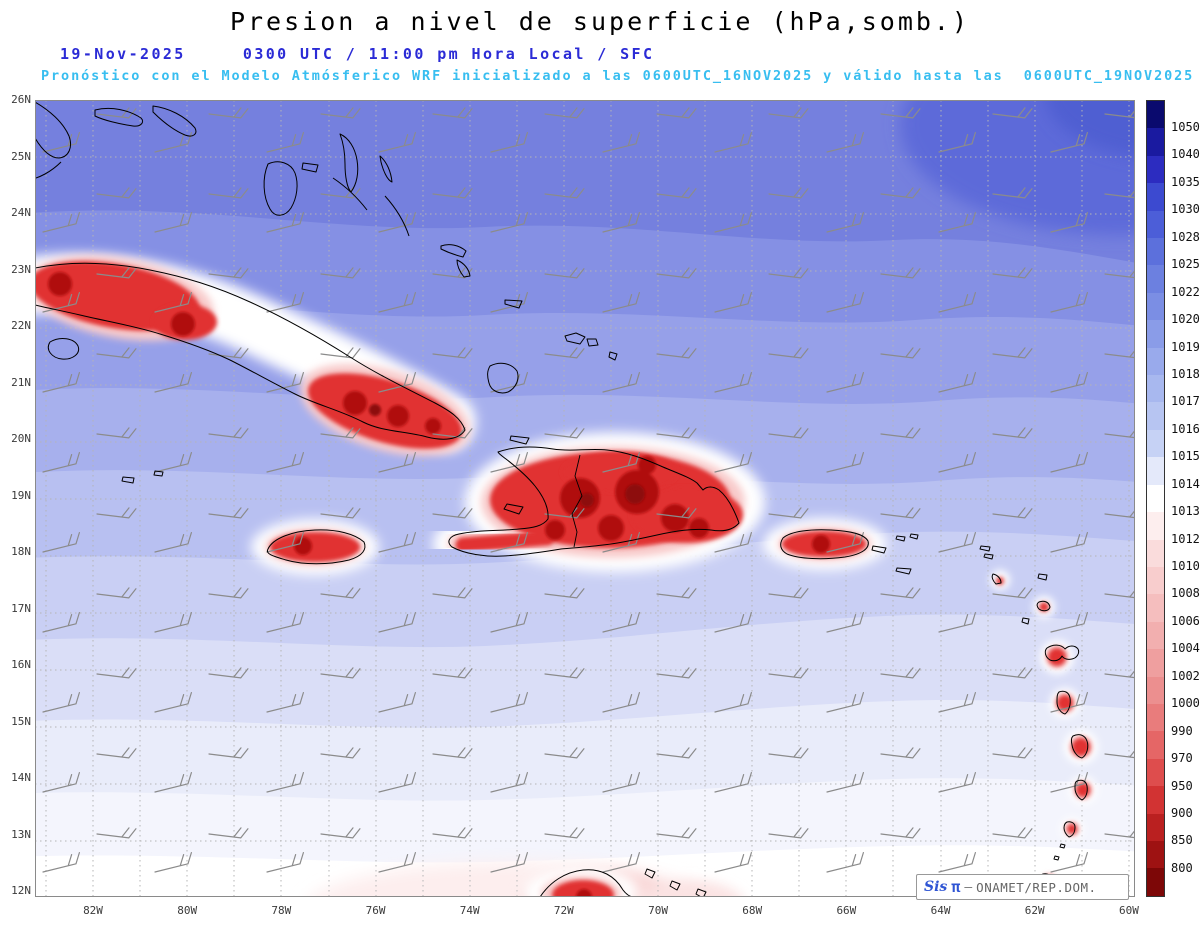 The width and height of the screenshot is (1200, 927). What do you see at coordinates (1185, 483) in the screenshot?
I see `colorbar-label: 1014` at bounding box center [1185, 483].